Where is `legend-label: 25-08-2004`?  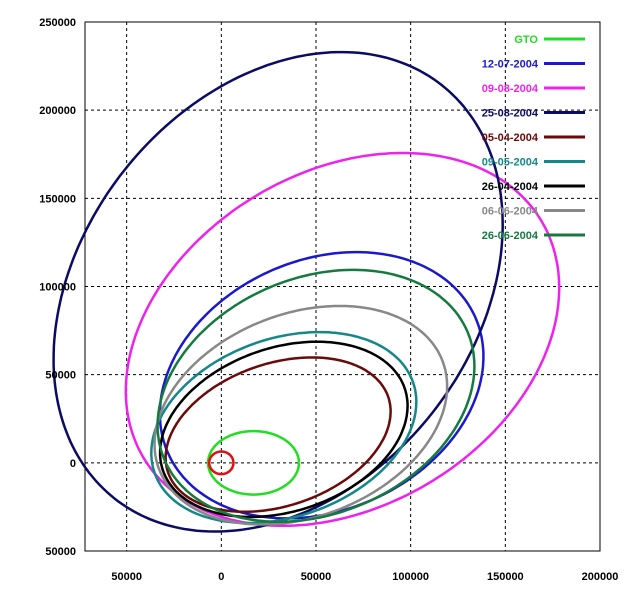 legend-label: 25-08-2004 is located at coordinates (510, 114).